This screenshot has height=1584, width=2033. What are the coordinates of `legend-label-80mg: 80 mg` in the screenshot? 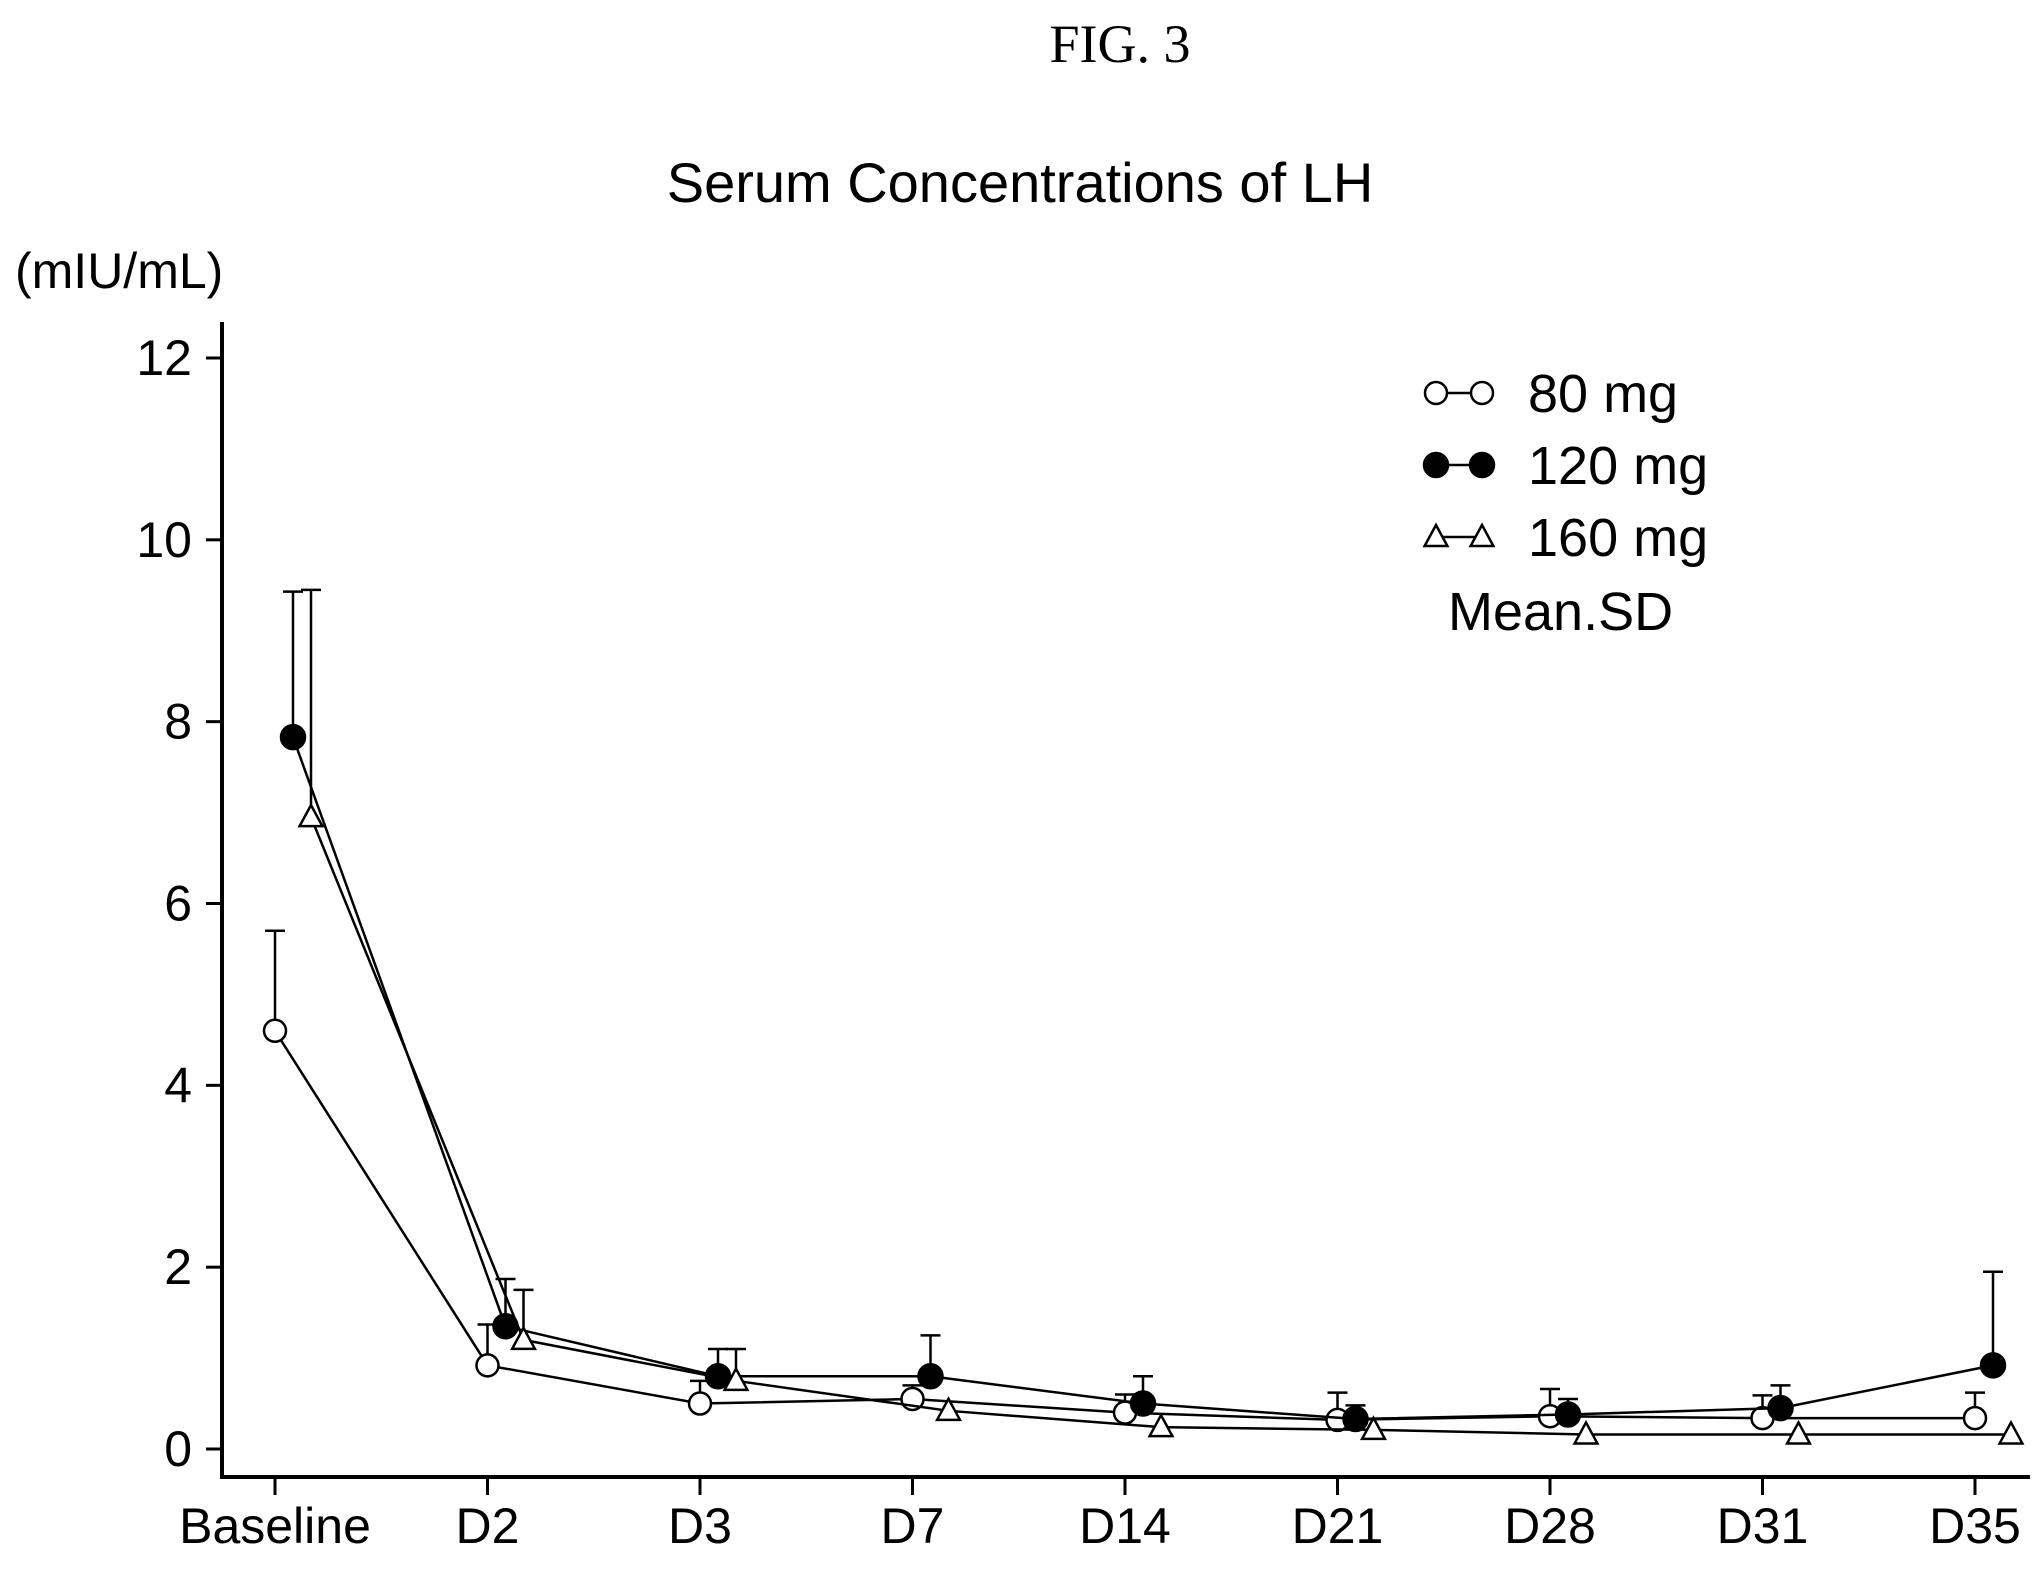 It's located at (1603, 394).